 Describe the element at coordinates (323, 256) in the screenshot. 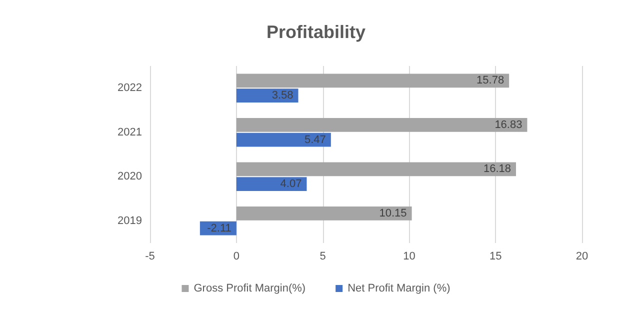

I see `x-tick-label: 5` at that location.